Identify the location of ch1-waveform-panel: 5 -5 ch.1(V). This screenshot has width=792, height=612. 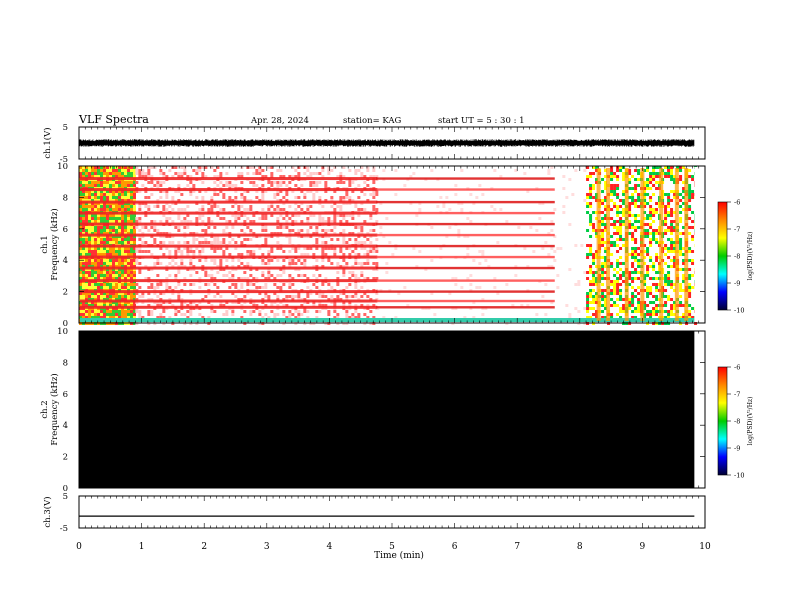
(374, 144).